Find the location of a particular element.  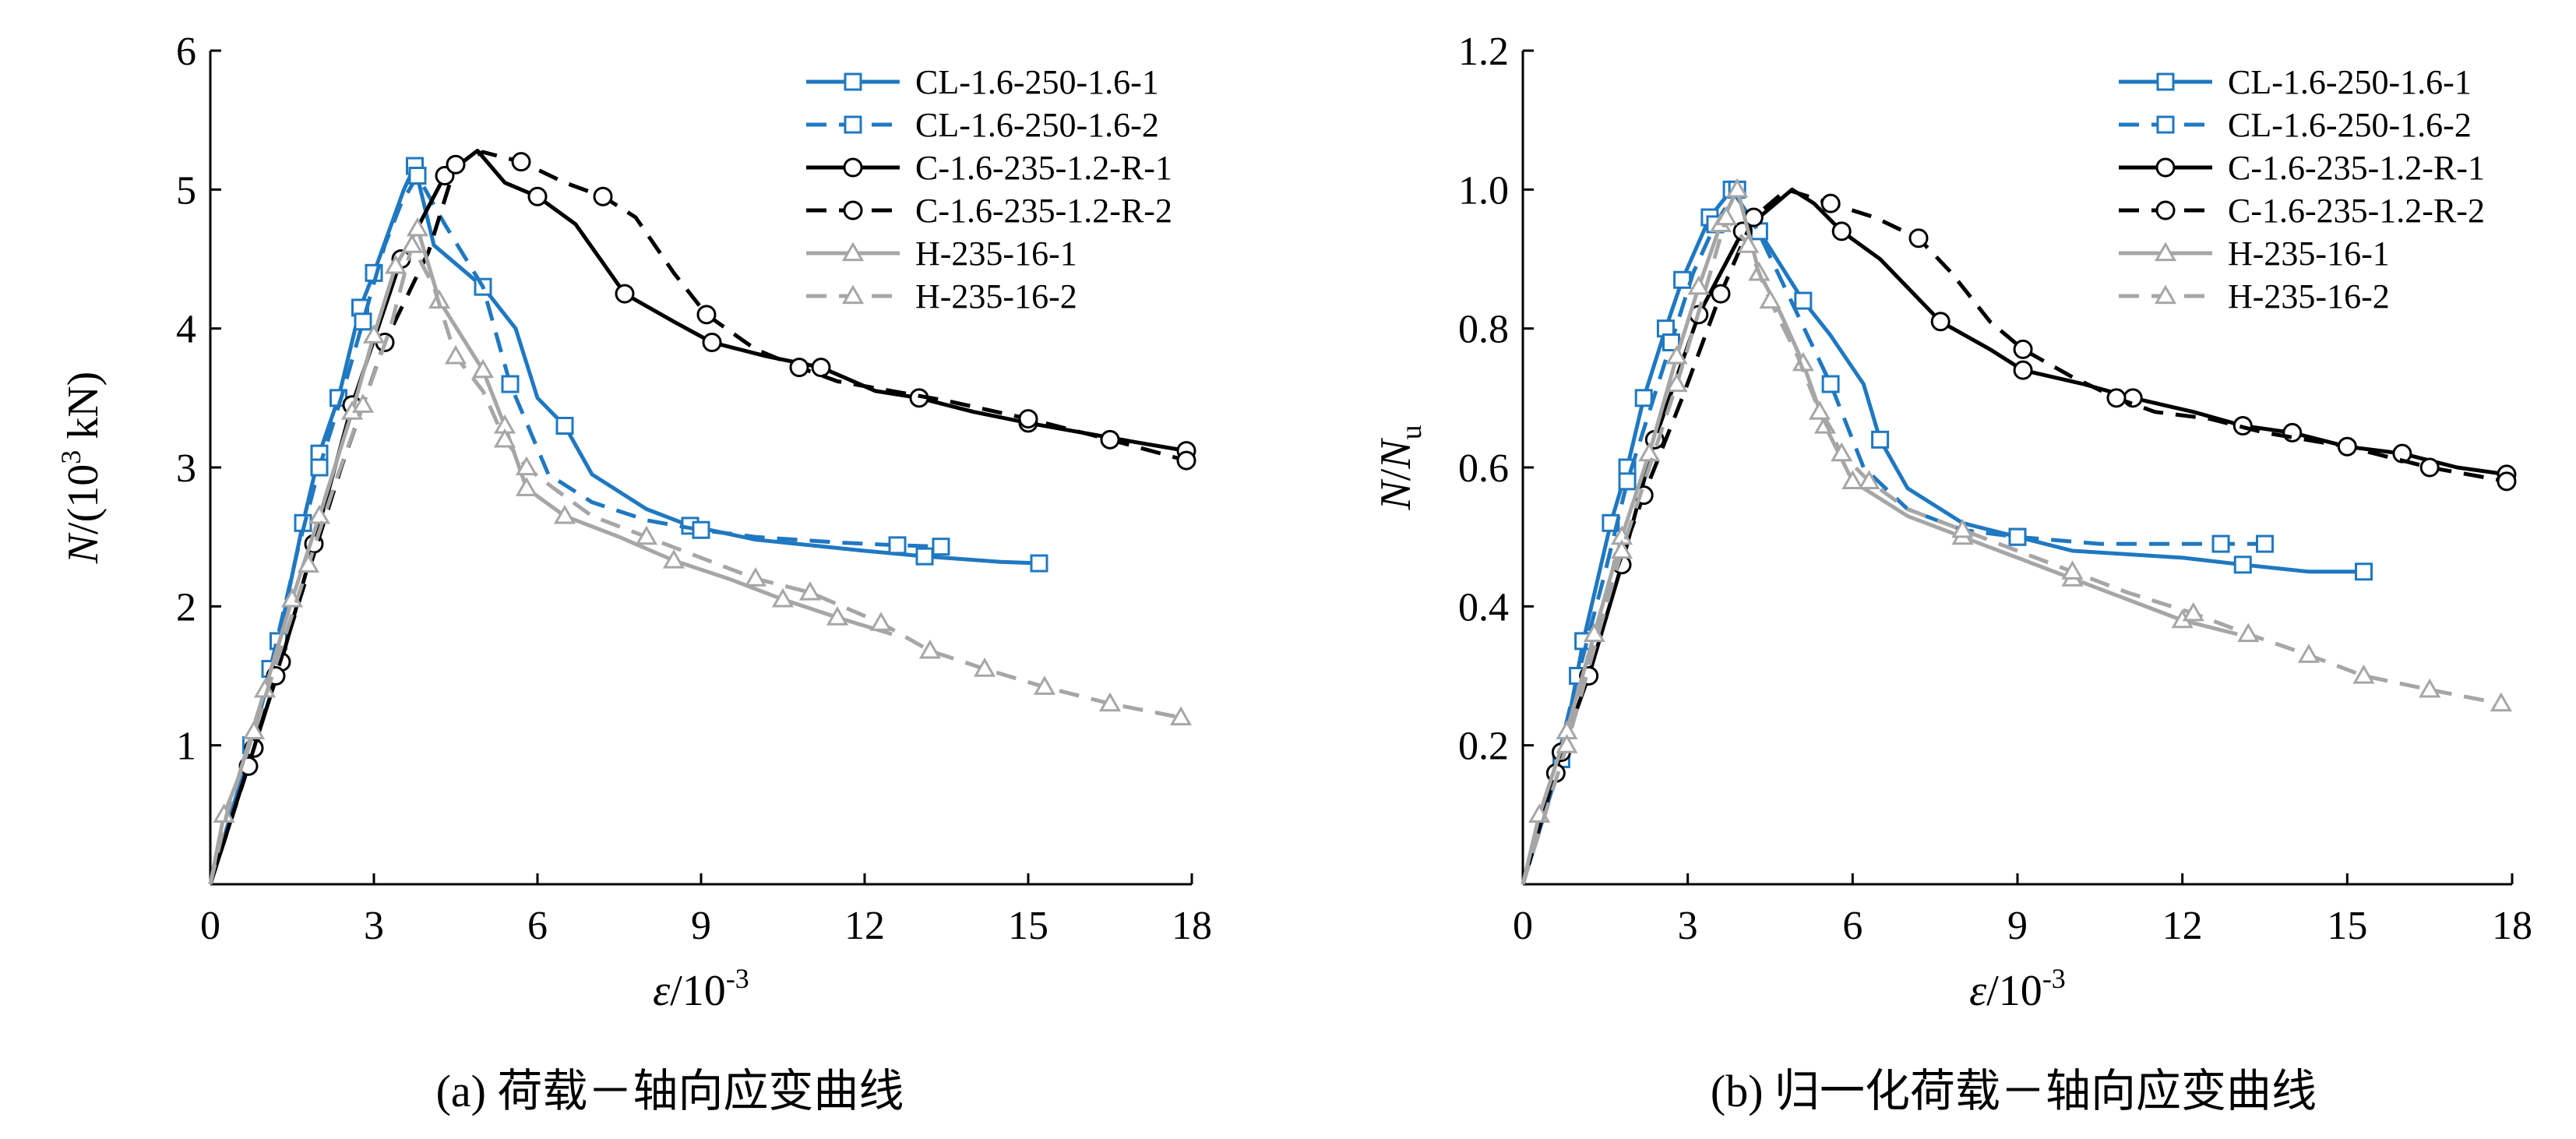

y-tick-label: 3 is located at coordinates (186, 468).